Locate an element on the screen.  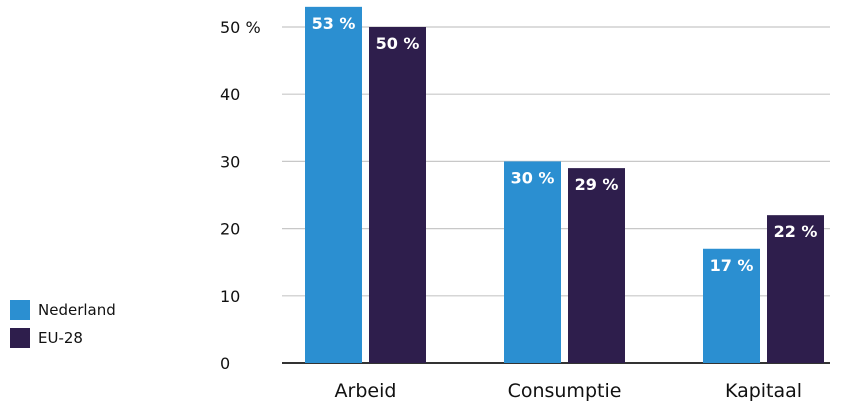
y-tick-label: 40 is located at coordinates (230, 94).